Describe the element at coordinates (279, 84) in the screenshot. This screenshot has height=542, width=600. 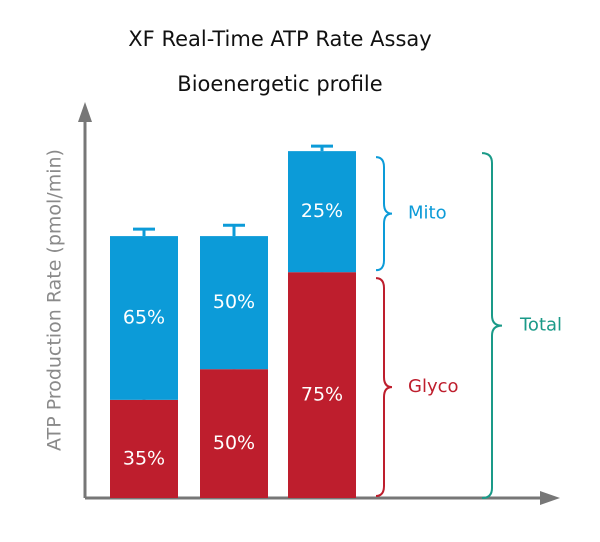
I see `chart-subtitle: Bioenergetic profile` at that location.